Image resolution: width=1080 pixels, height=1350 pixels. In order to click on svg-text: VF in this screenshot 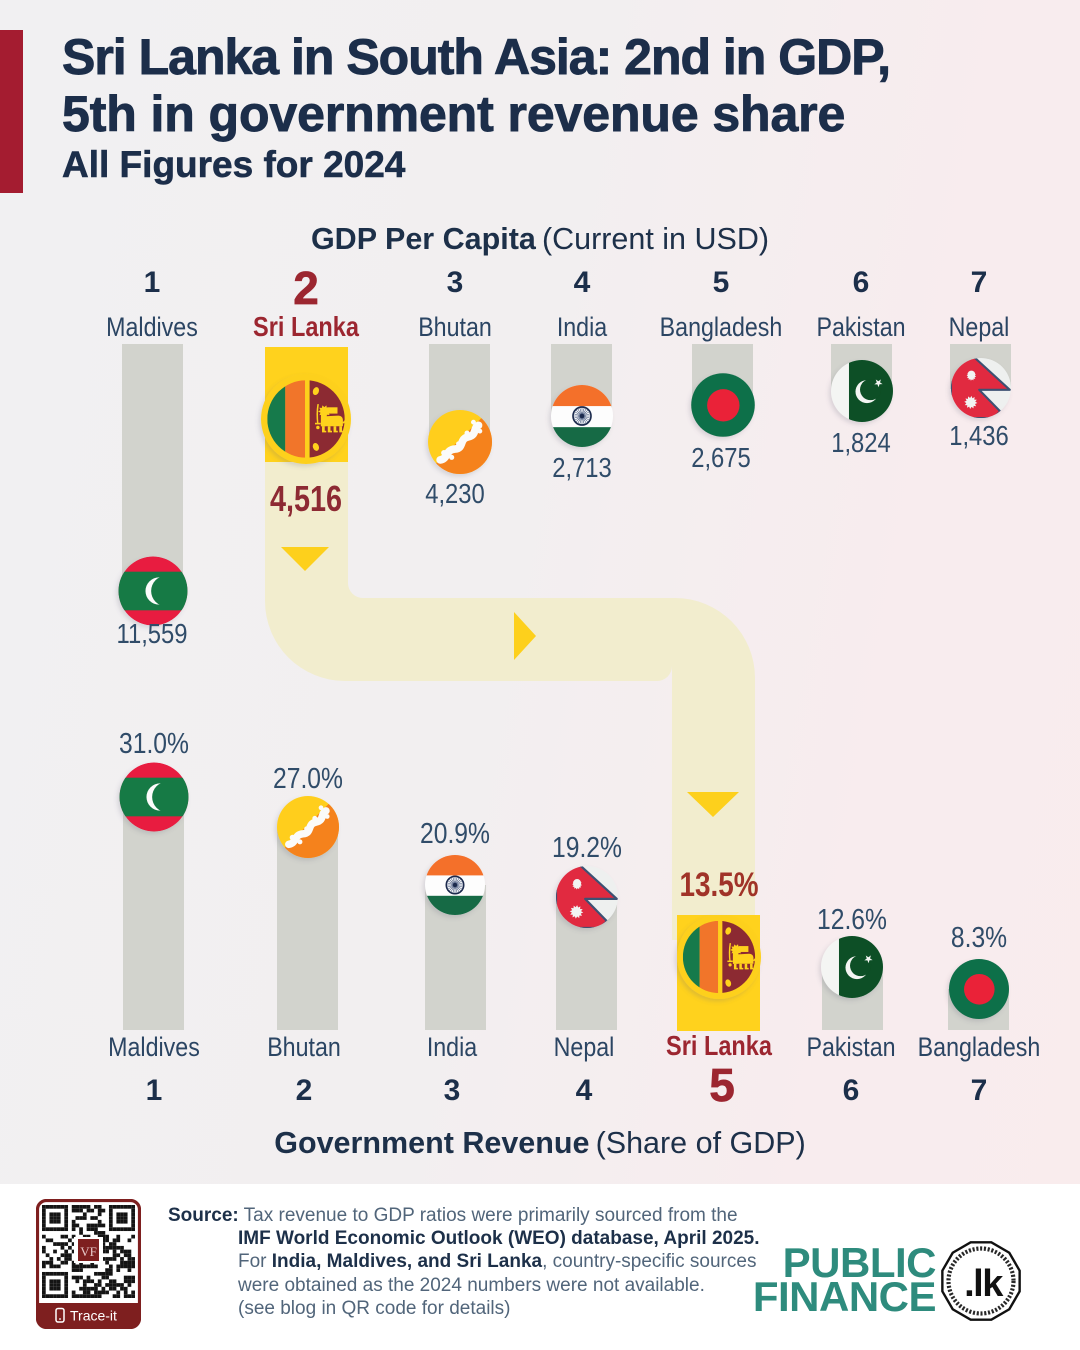, I will do `click(88, 1251)`.